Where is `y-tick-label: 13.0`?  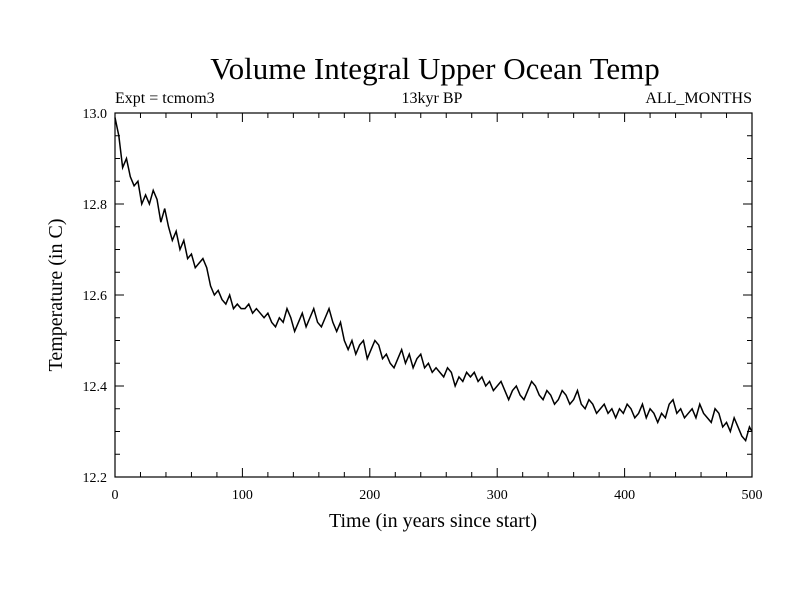
y-tick-label: 13.0 is located at coordinates (95, 114).